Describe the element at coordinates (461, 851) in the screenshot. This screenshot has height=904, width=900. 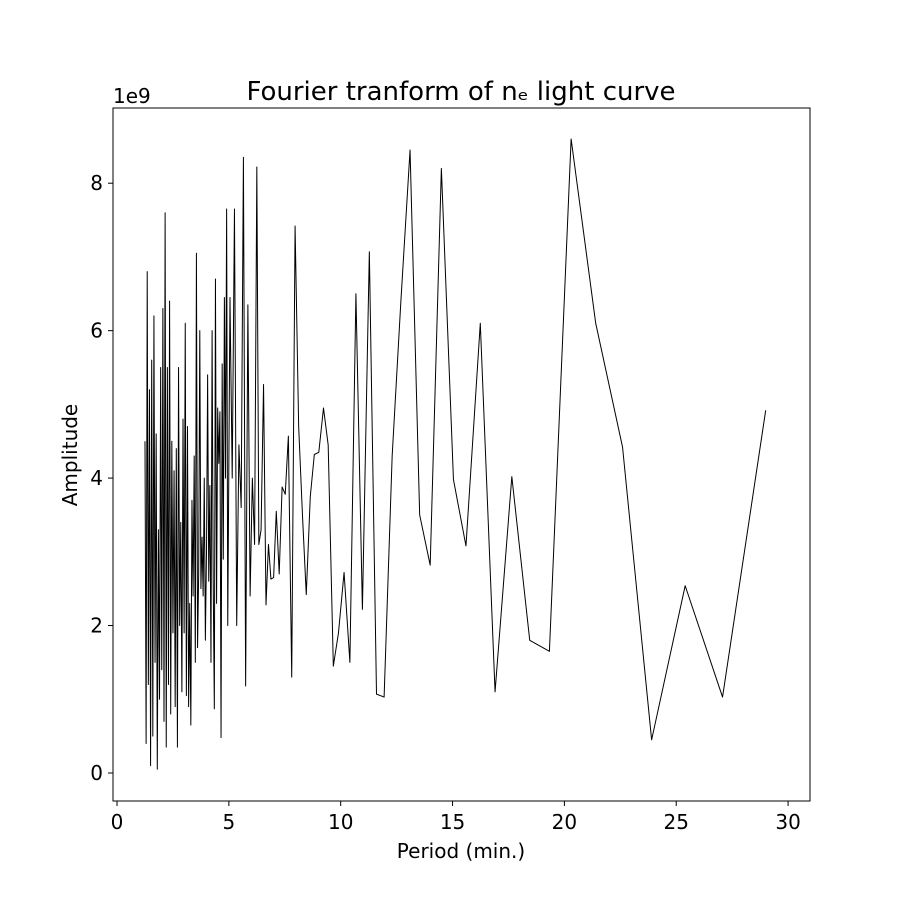
I see `x-axis-label: Period (min.)` at that location.